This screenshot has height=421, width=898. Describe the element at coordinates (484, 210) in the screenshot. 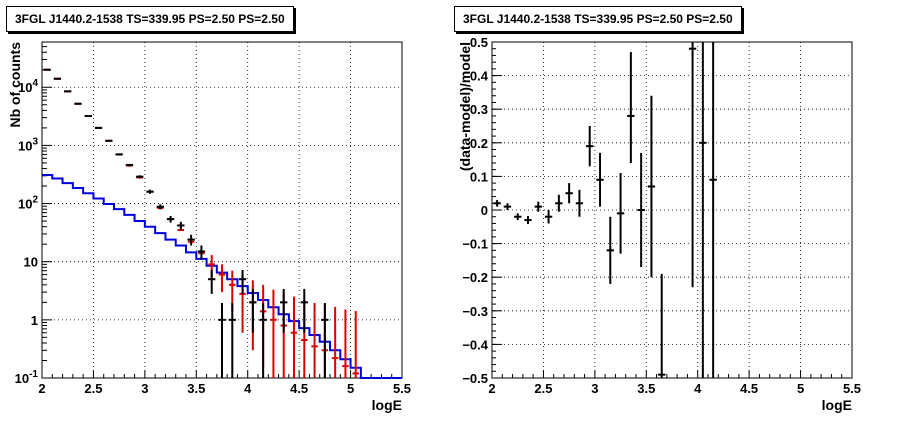

I see `right-y-tick-label: 0` at that location.